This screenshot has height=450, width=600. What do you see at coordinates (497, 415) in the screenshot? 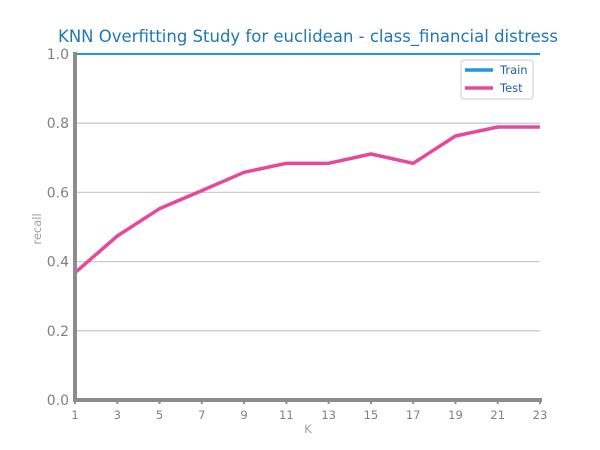
I see `x-tick-label: 21` at bounding box center [497, 415].